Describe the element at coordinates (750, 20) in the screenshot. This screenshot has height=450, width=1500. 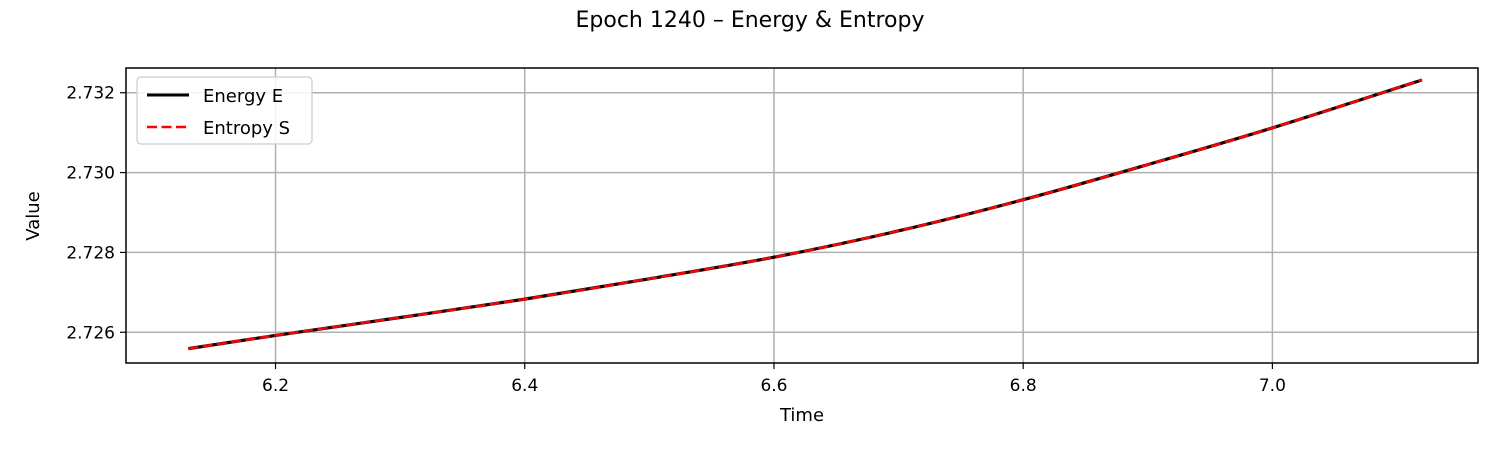
I see `chart-title: Epoch 1240 – Energy & Entropy` at that location.